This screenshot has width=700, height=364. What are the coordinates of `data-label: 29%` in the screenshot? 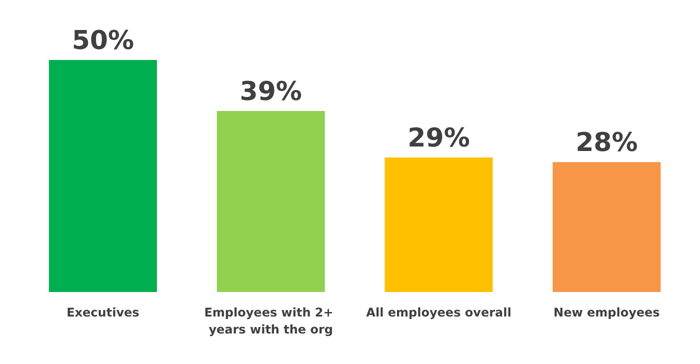 It's located at (439, 138).